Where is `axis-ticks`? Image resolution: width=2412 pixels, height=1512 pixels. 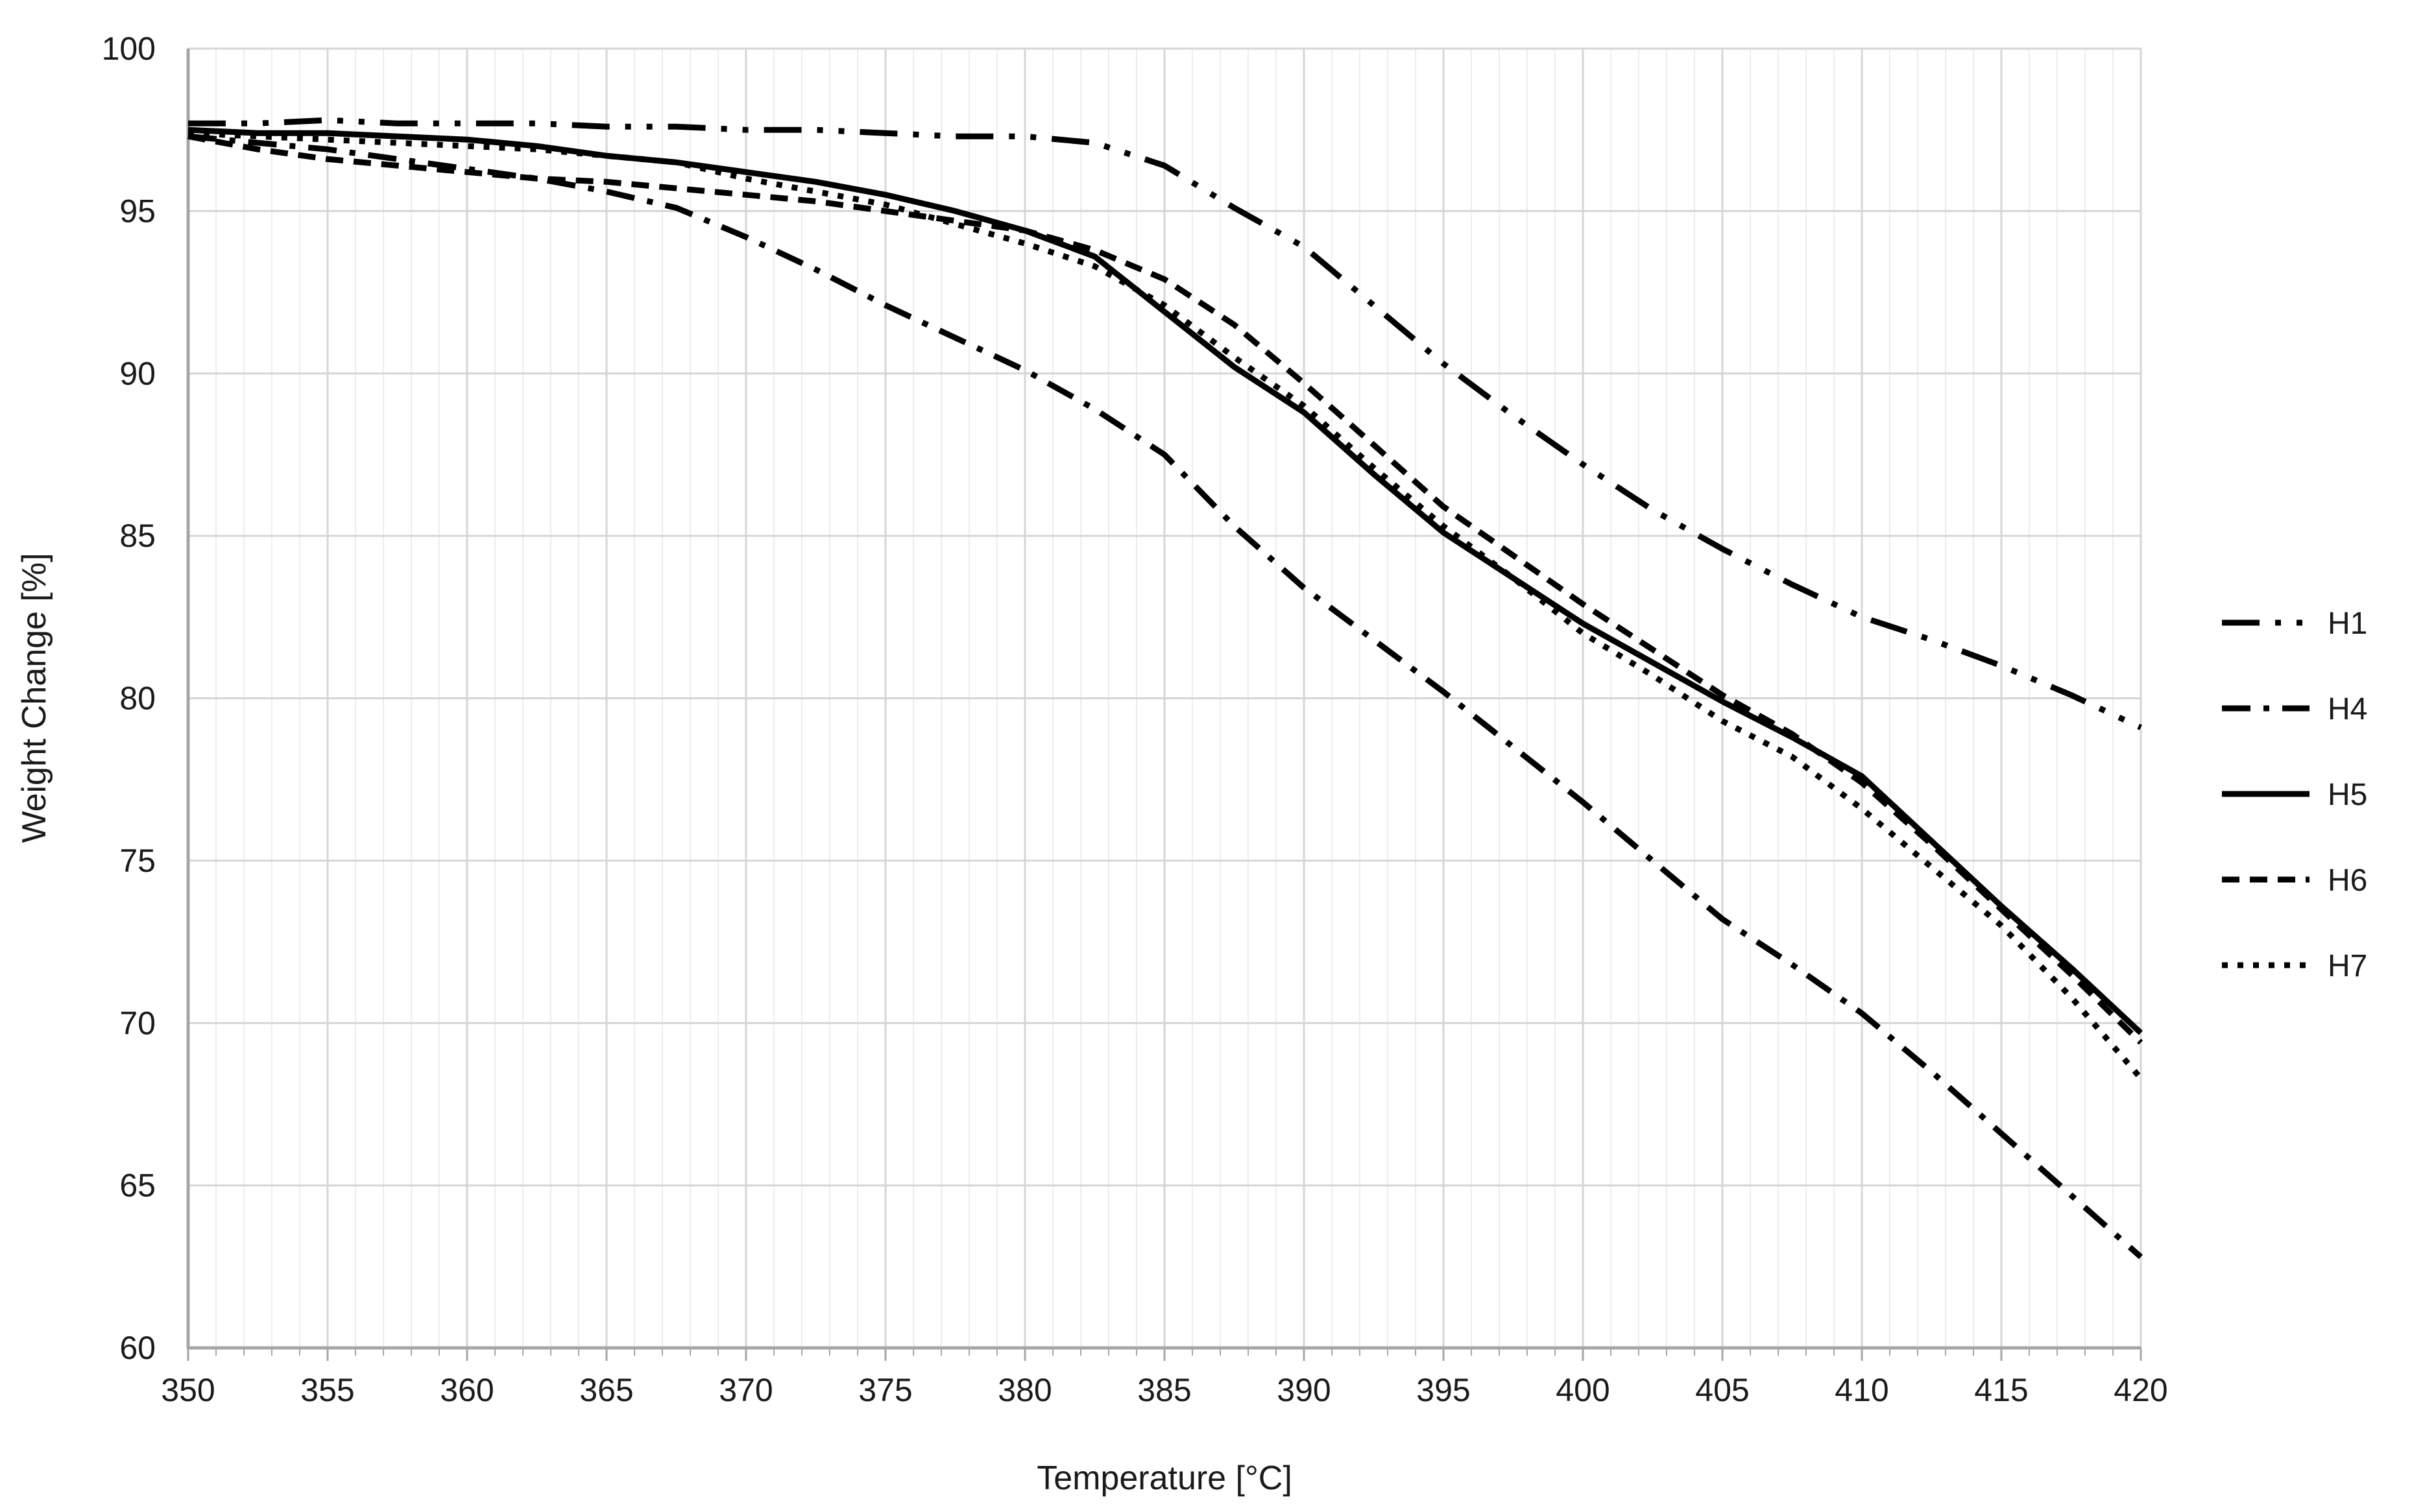 axis-ticks is located at coordinates (1164, 1354).